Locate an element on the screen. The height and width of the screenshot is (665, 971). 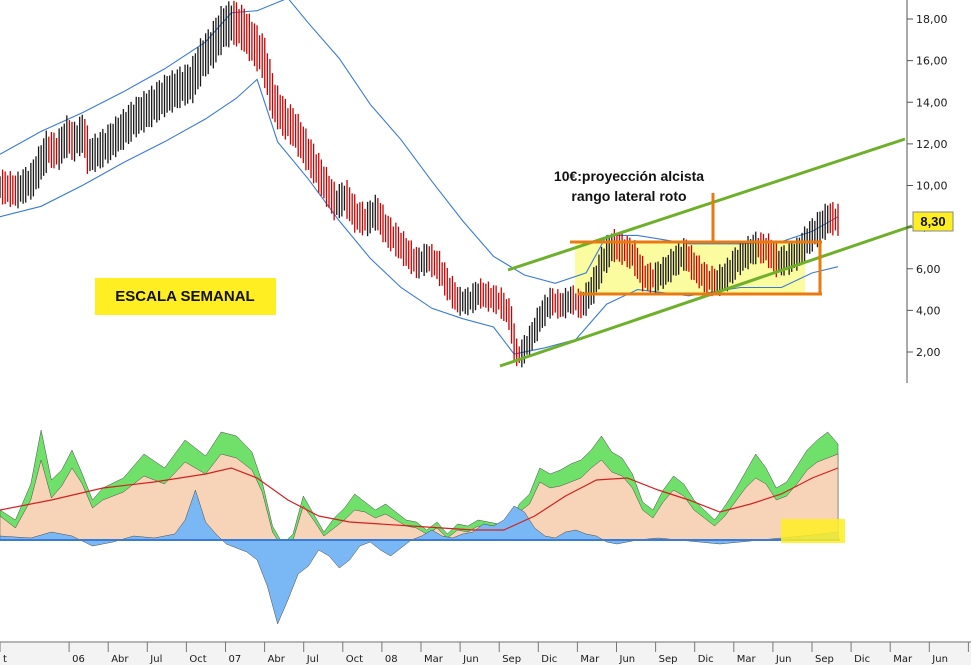
y-tick-label: 10,00 is located at coordinates (932, 186).